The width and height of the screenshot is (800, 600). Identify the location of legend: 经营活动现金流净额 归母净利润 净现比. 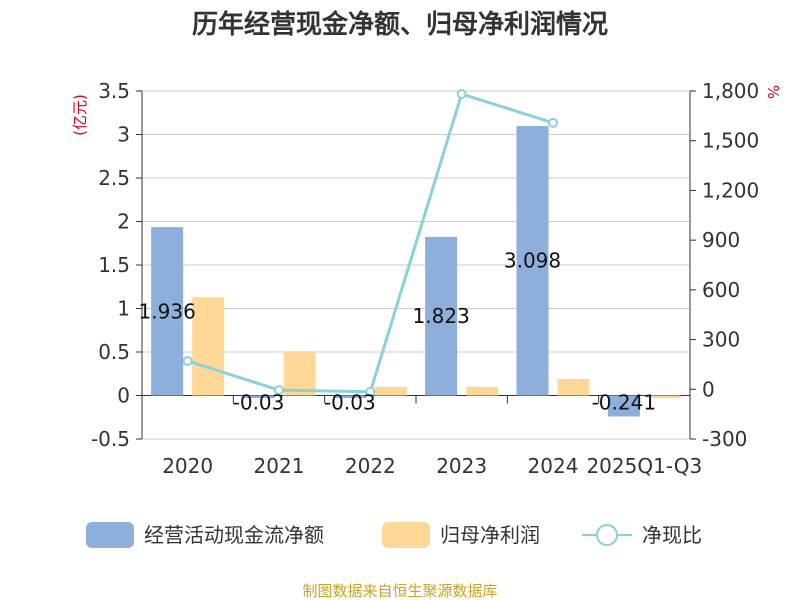
(394, 535).